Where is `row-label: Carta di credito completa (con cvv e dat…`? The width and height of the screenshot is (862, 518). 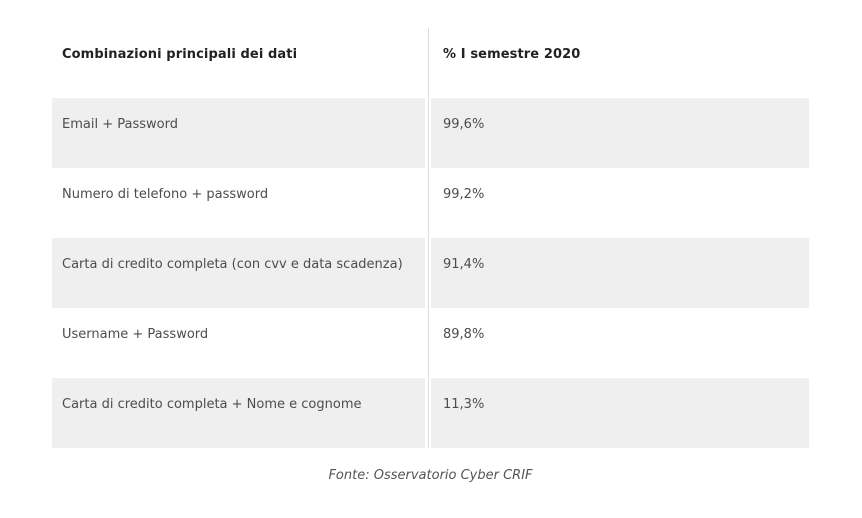
row-label: Carta di credito completa (con cvv e dat… is located at coordinates (238, 273).